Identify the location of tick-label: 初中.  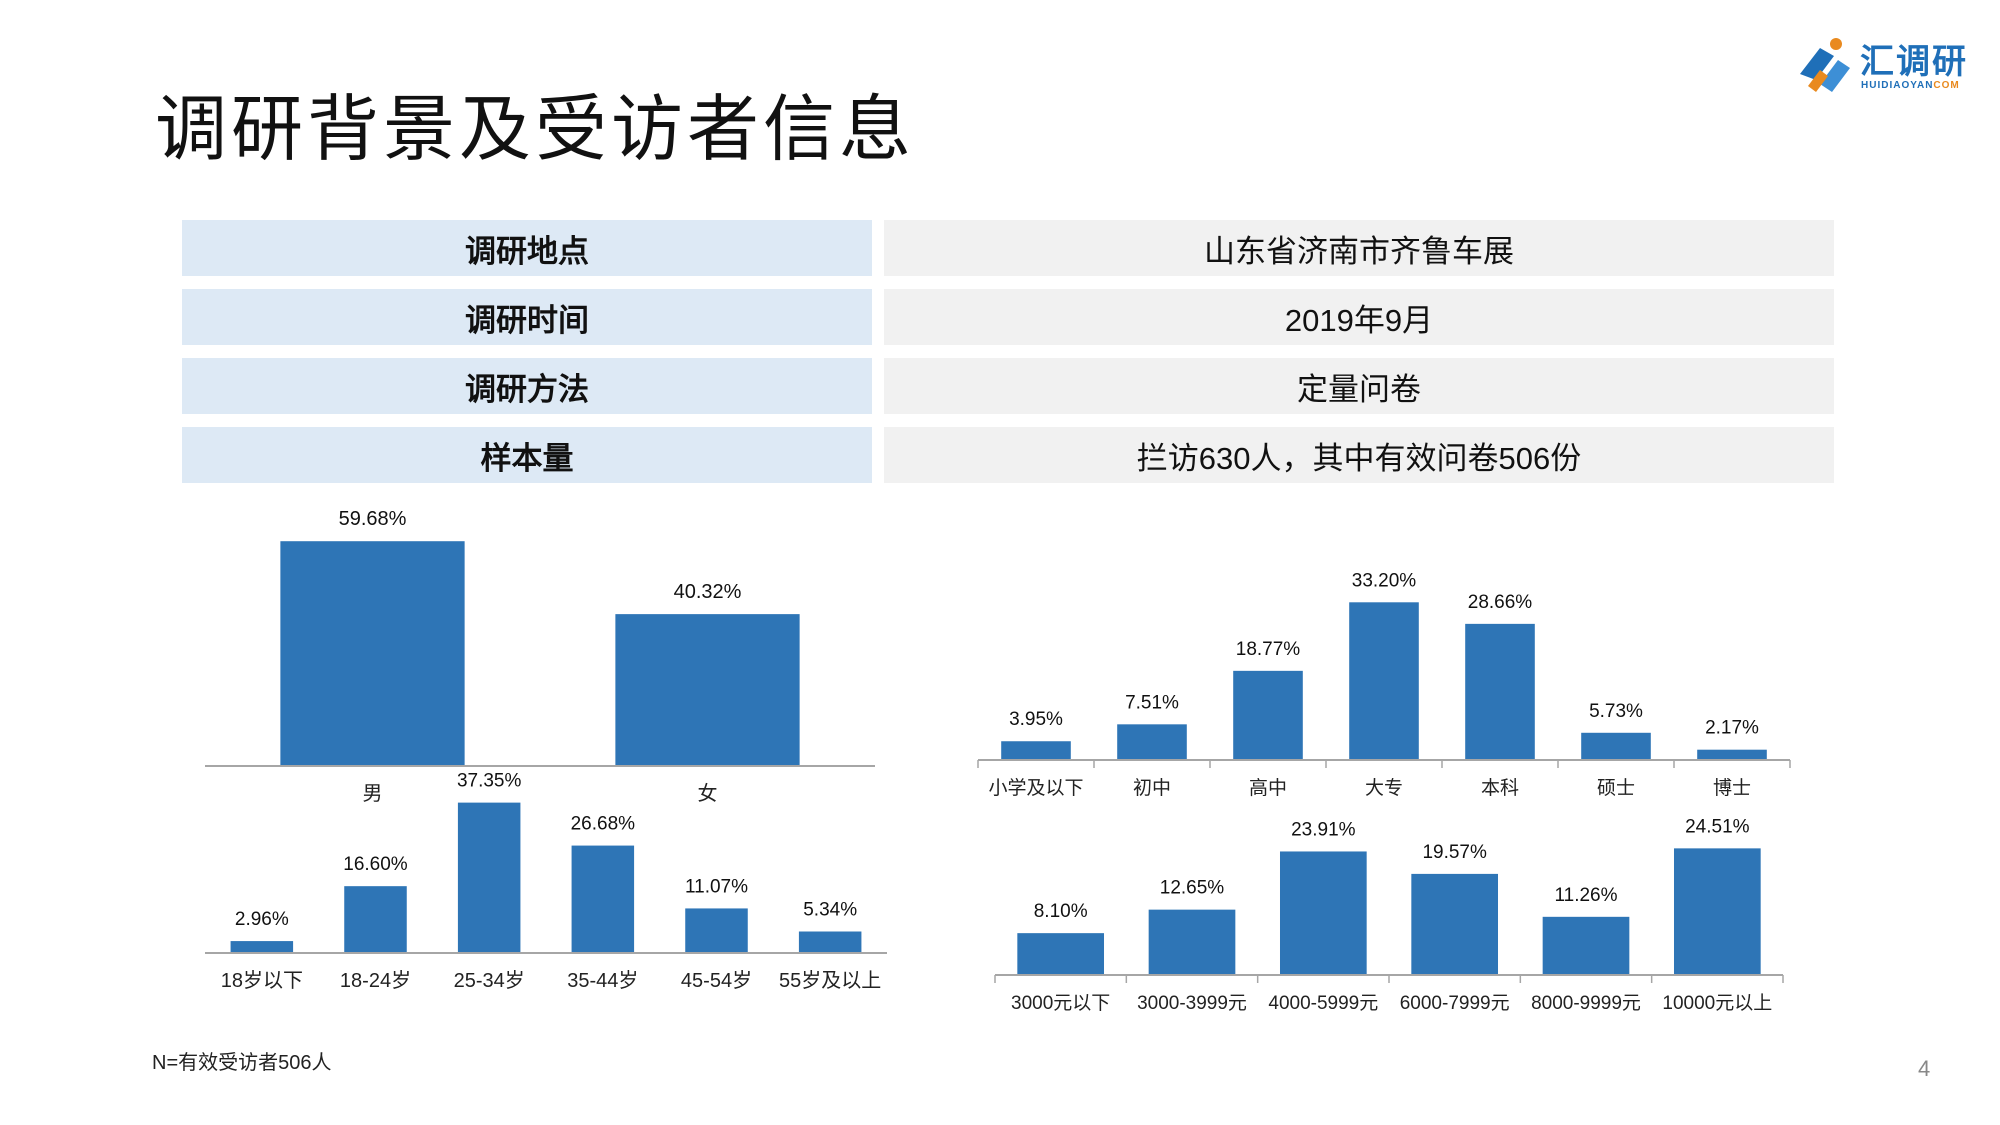
(1152, 788).